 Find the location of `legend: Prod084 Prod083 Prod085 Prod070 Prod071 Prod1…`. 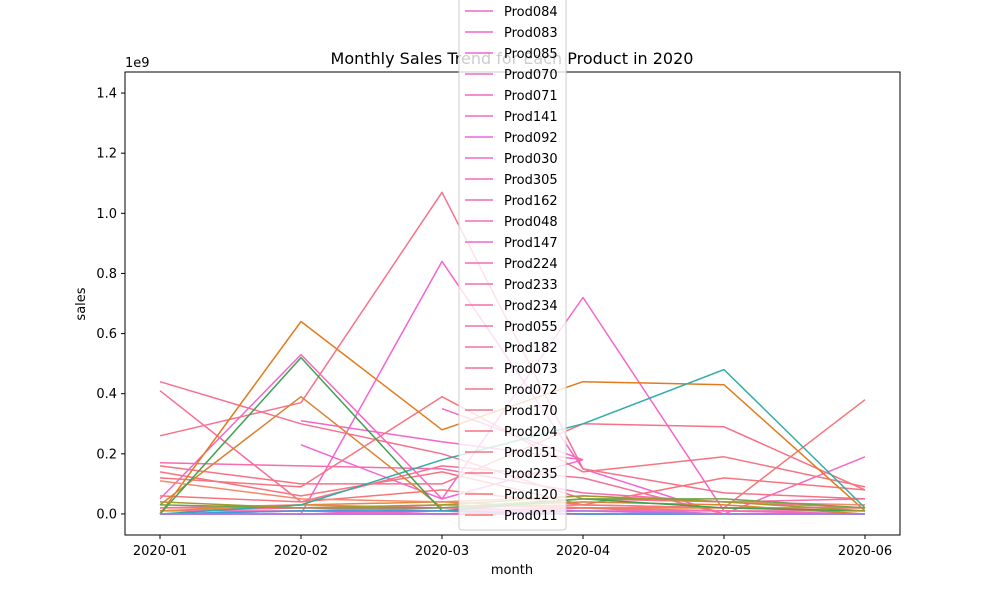

legend: Prod084 Prod083 Prod085 Prod070 Prod071 Prod1… is located at coordinates (512, 265).